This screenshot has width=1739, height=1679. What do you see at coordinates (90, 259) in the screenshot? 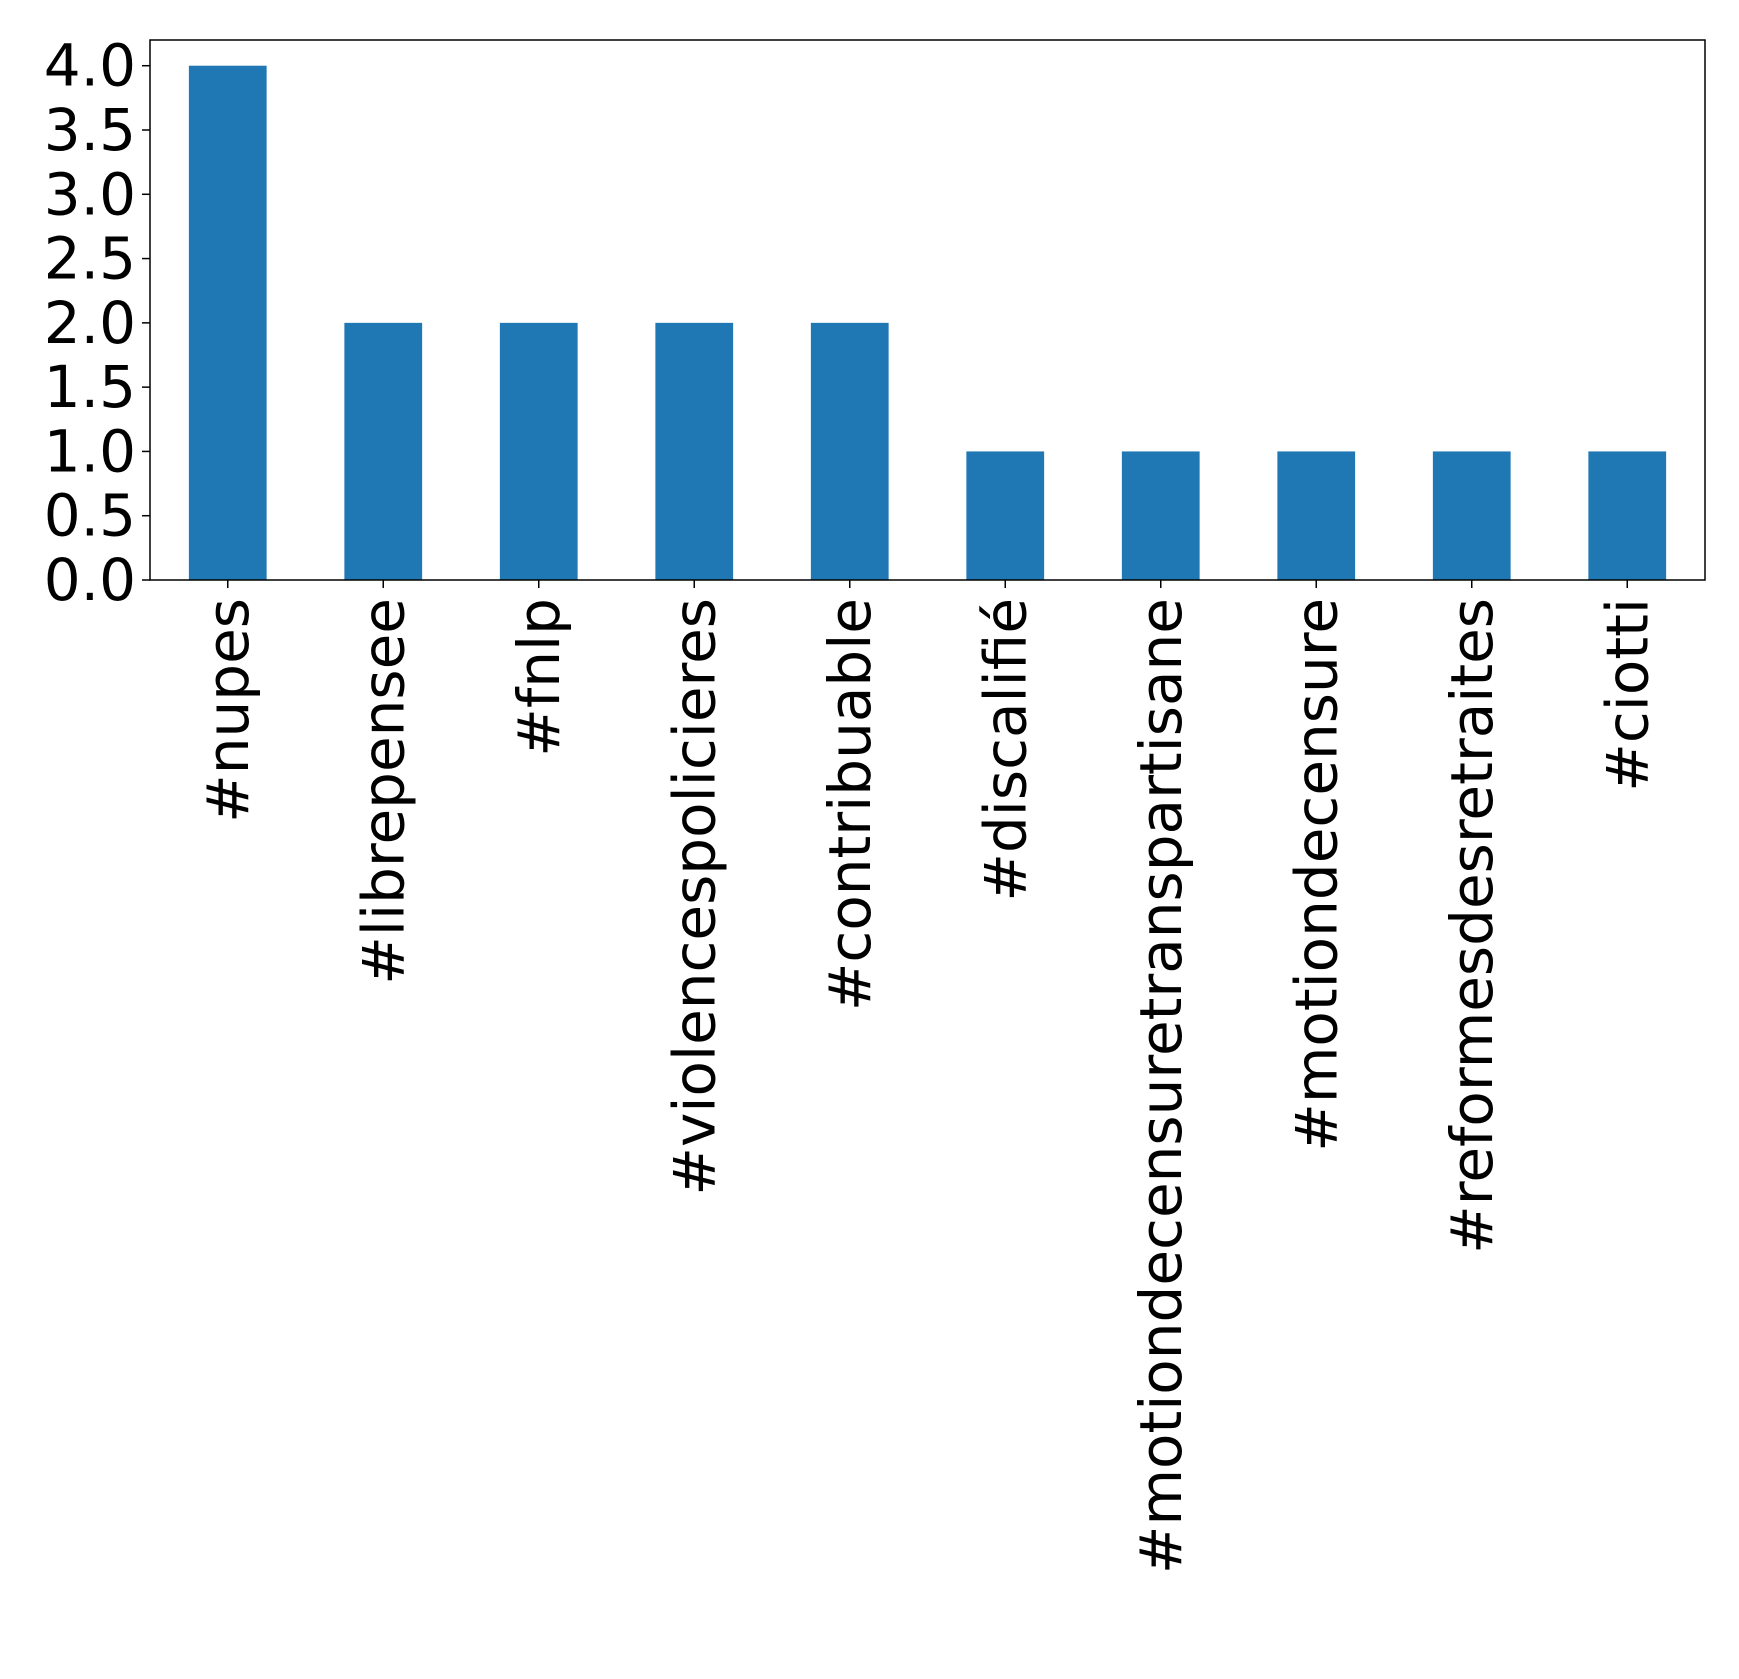
I see `y-tick-label-5: 2.5` at bounding box center [90, 259].